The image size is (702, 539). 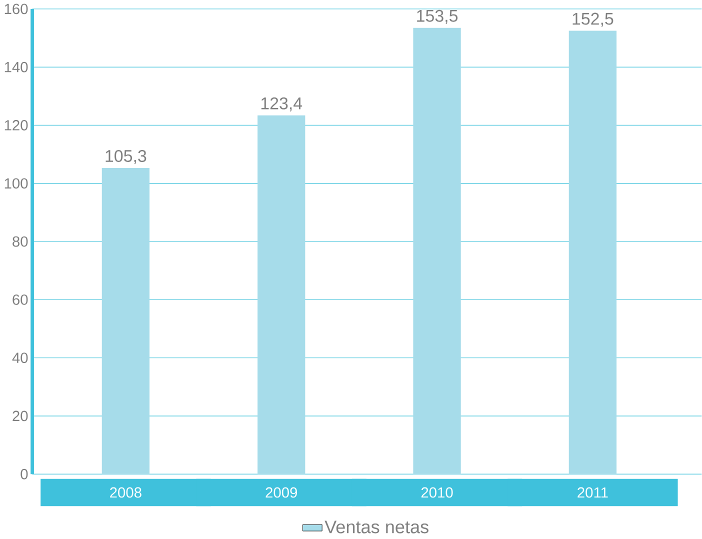 What do you see at coordinates (126, 492) in the screenshot?
I see `x-tick-label: 2008` at bounding box center [126, 492].